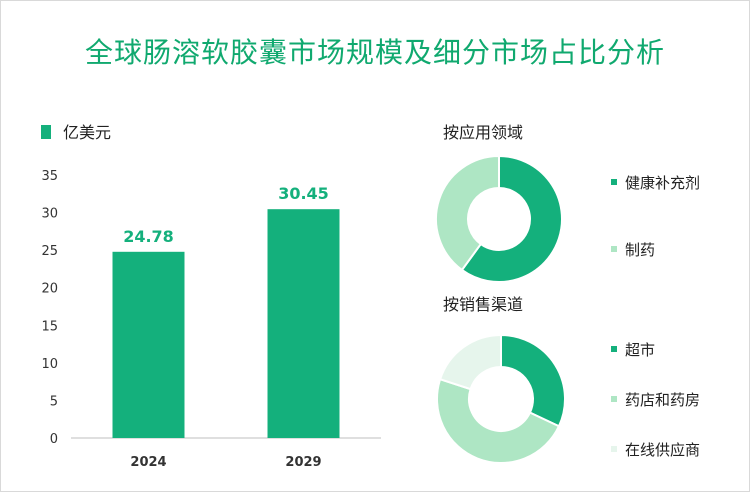 The width and height of the screenshot is (750, 492). Describe the element at coordinates (87, 132) in the screenshot. I see `bar-legend-label: 亿美元` at that location.